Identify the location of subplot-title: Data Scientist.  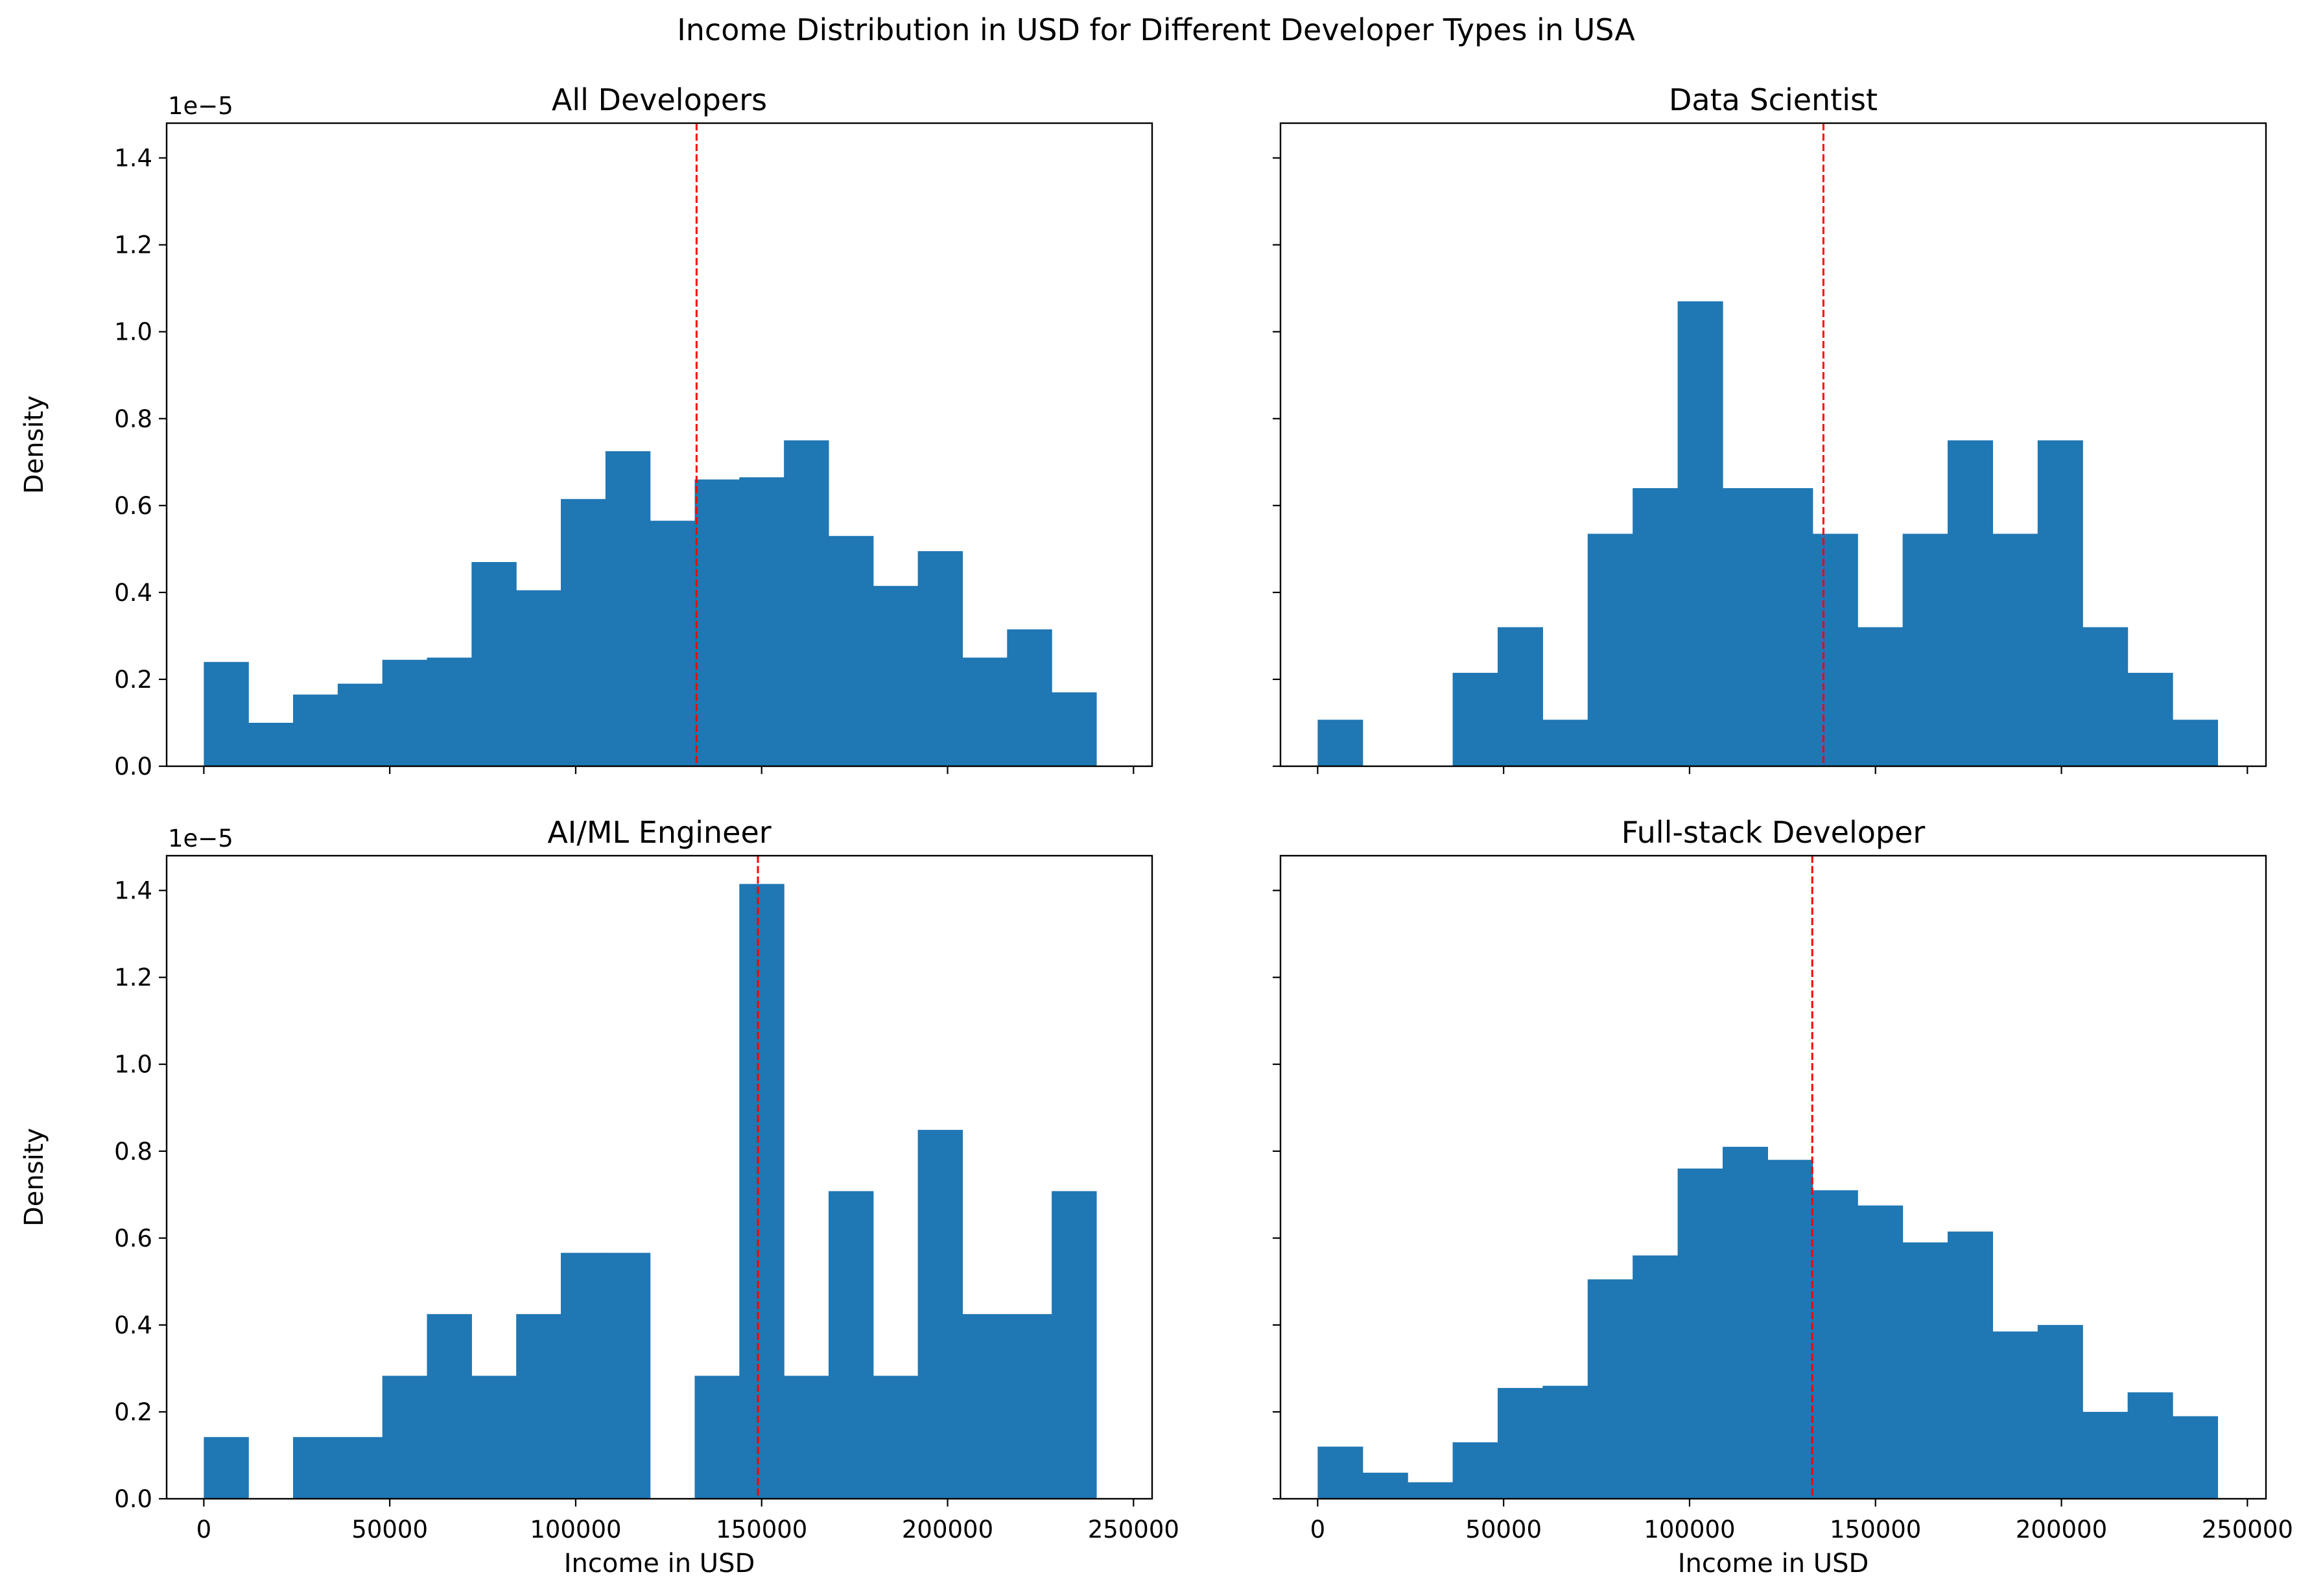
(1773, 99).